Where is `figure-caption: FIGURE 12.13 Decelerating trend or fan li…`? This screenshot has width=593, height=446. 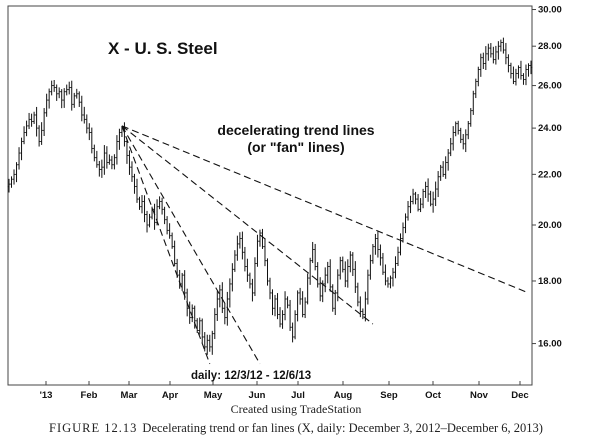
figure-caption: FIGURE 12.13 Decelerating trend or fan li… is located at coordinates (296, 428).